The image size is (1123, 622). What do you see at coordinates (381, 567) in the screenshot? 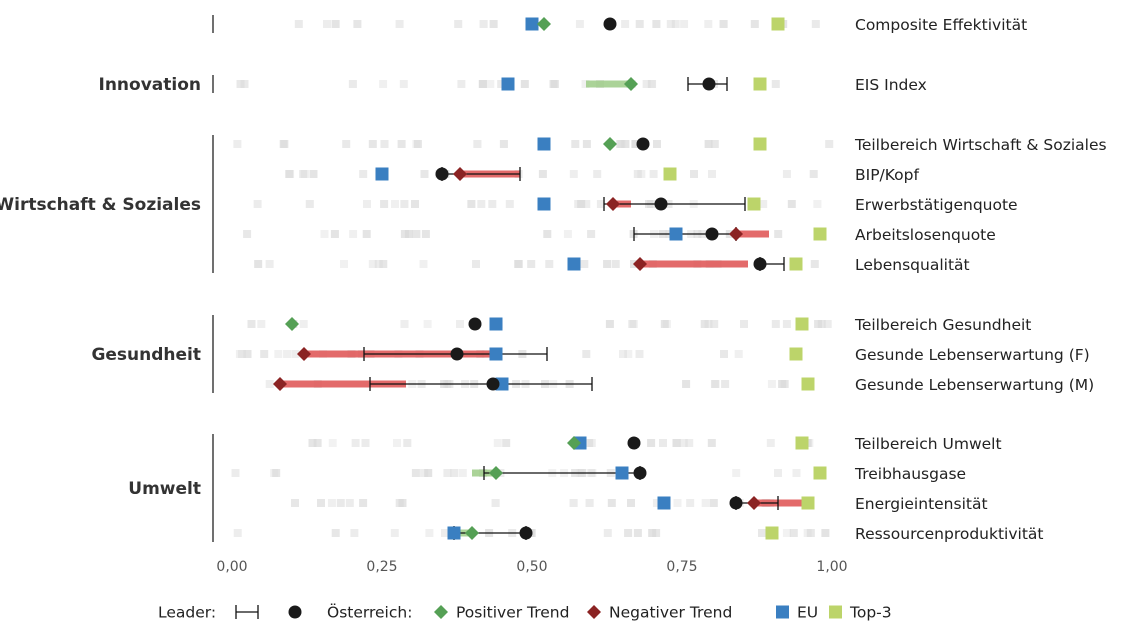
I see `x-tick-label: 0,25` at bounding box center [381, 567].